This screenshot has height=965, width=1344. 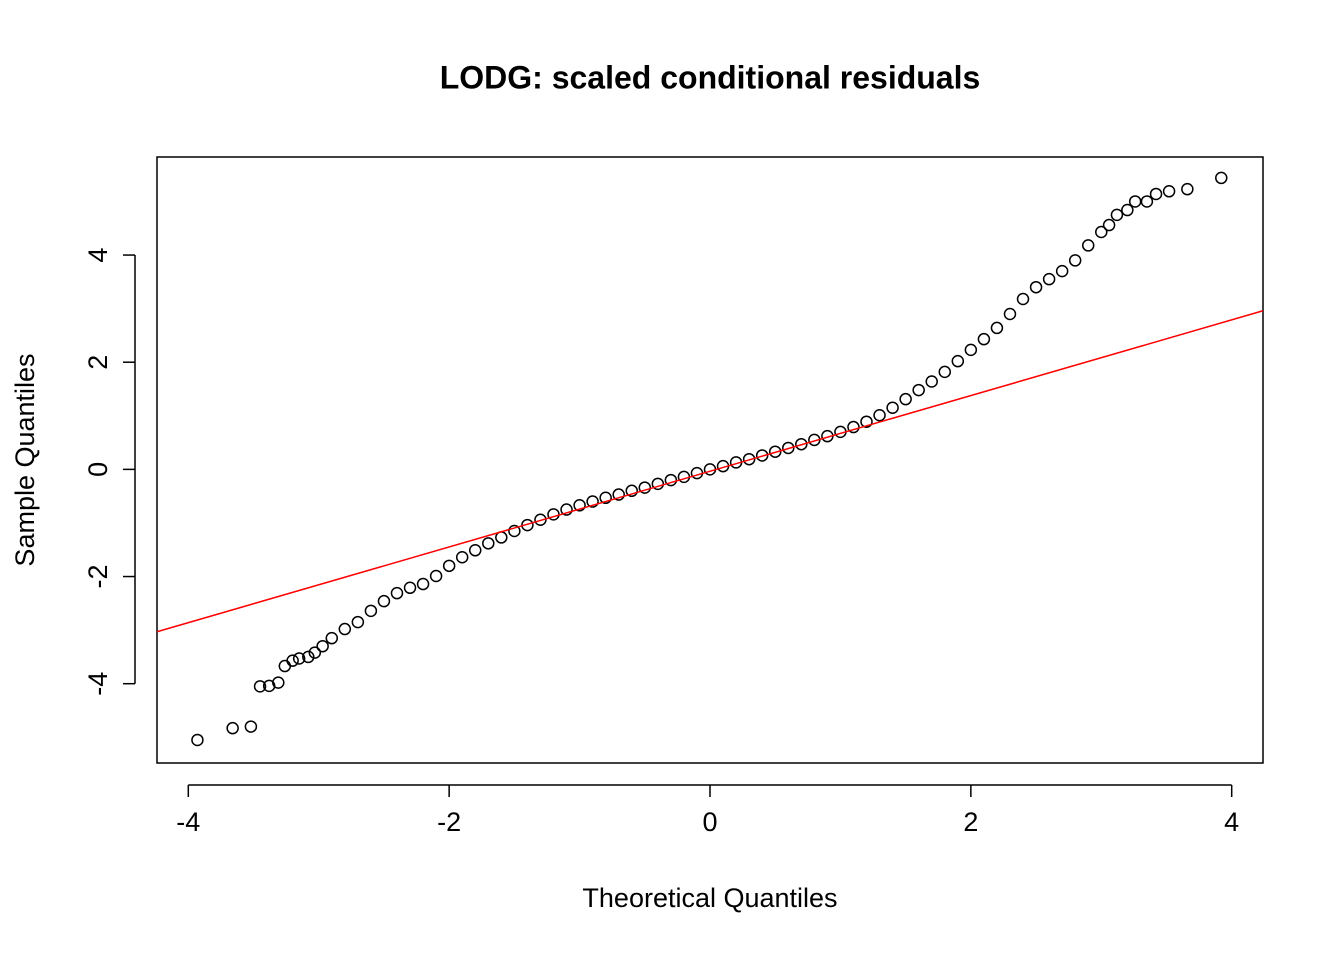 What do you see at coordinates (710, 77) in the screenshot?
I see `chart-title: LODG: scaled conditional residuals` at bounding box center [710, 77].